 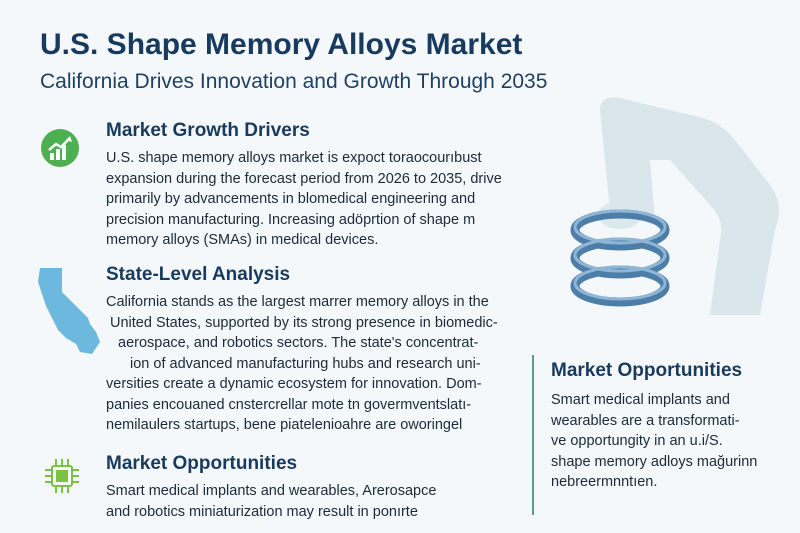 I want to click on right-panel-heading: Market Opportunities, so click(x=647, y=370).